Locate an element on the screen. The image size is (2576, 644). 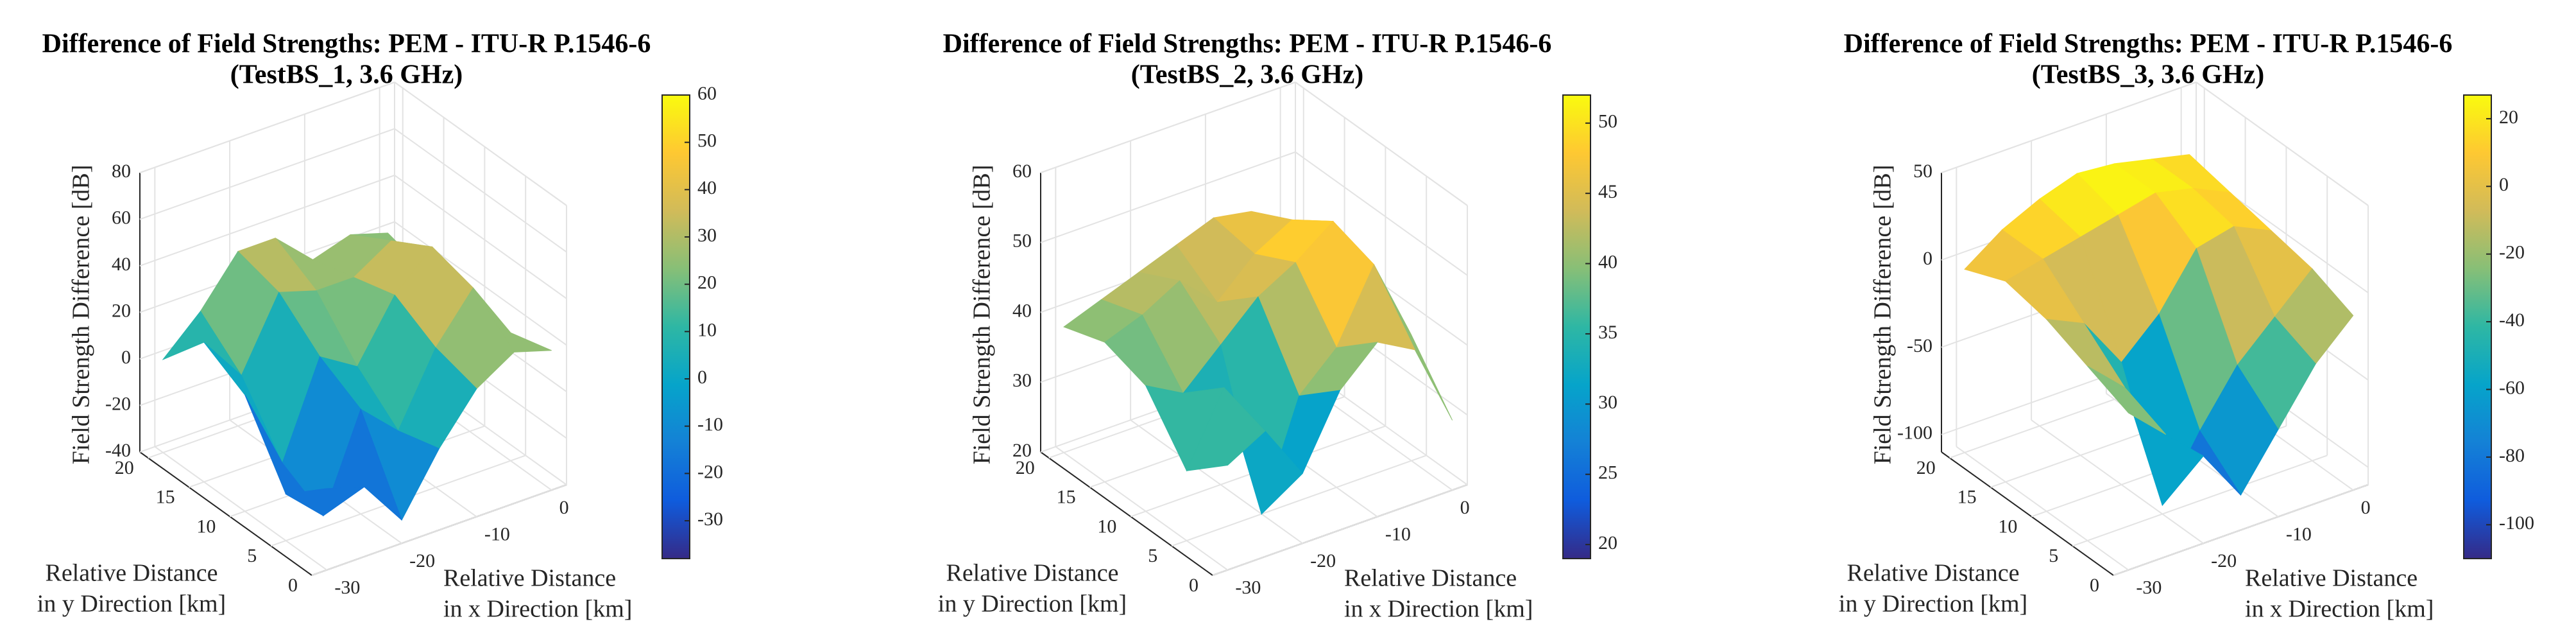
axis-line is located at coordinates (225, 513).